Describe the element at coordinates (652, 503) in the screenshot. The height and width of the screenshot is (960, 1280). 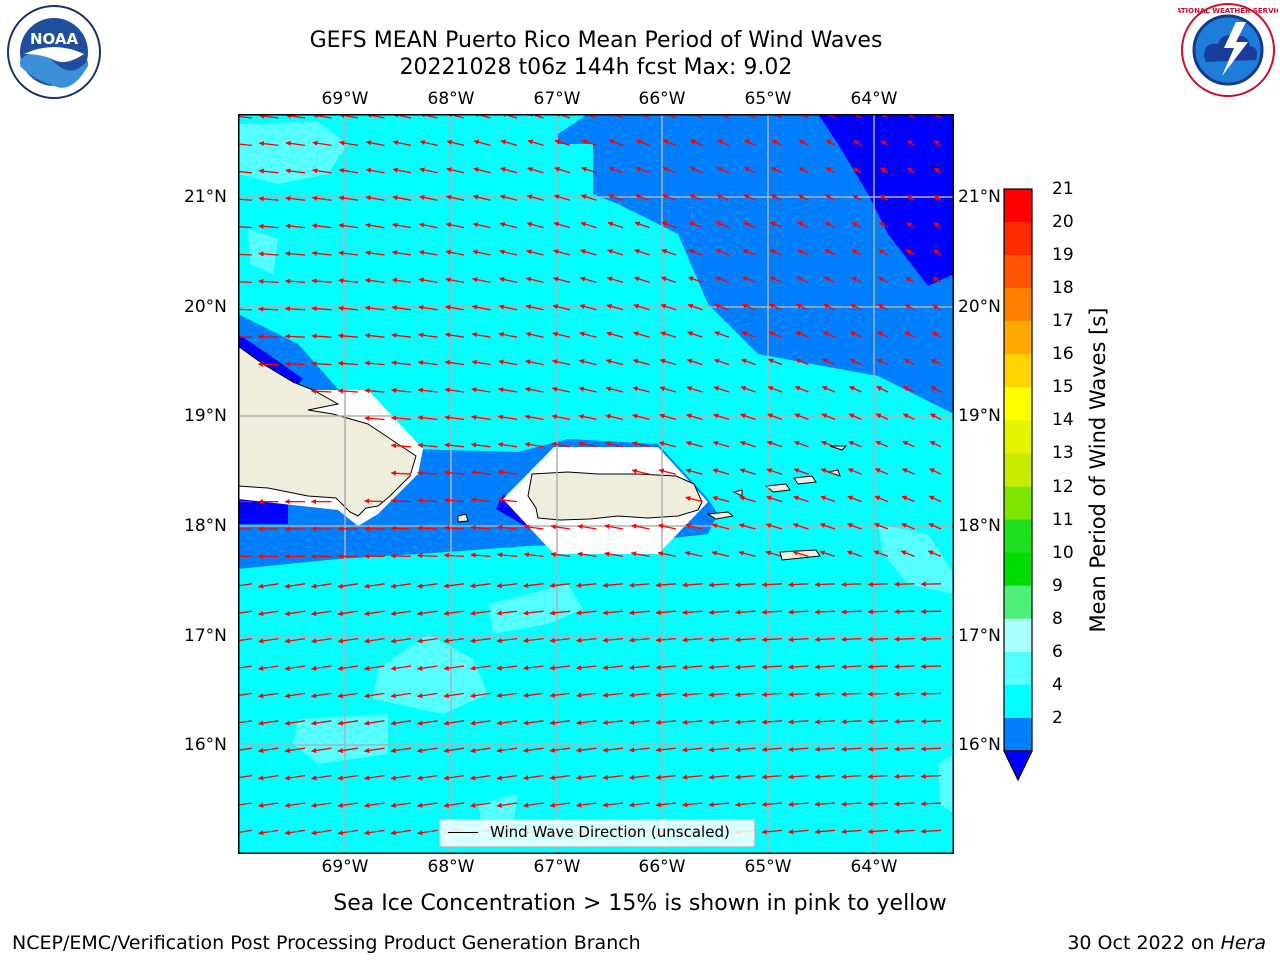
I see `small-islands` at that location.